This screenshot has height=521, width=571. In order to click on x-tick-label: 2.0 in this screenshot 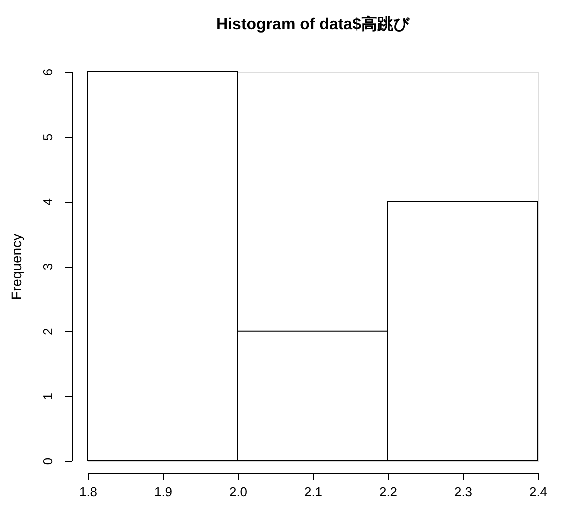, I will do `click(238, 492)`.